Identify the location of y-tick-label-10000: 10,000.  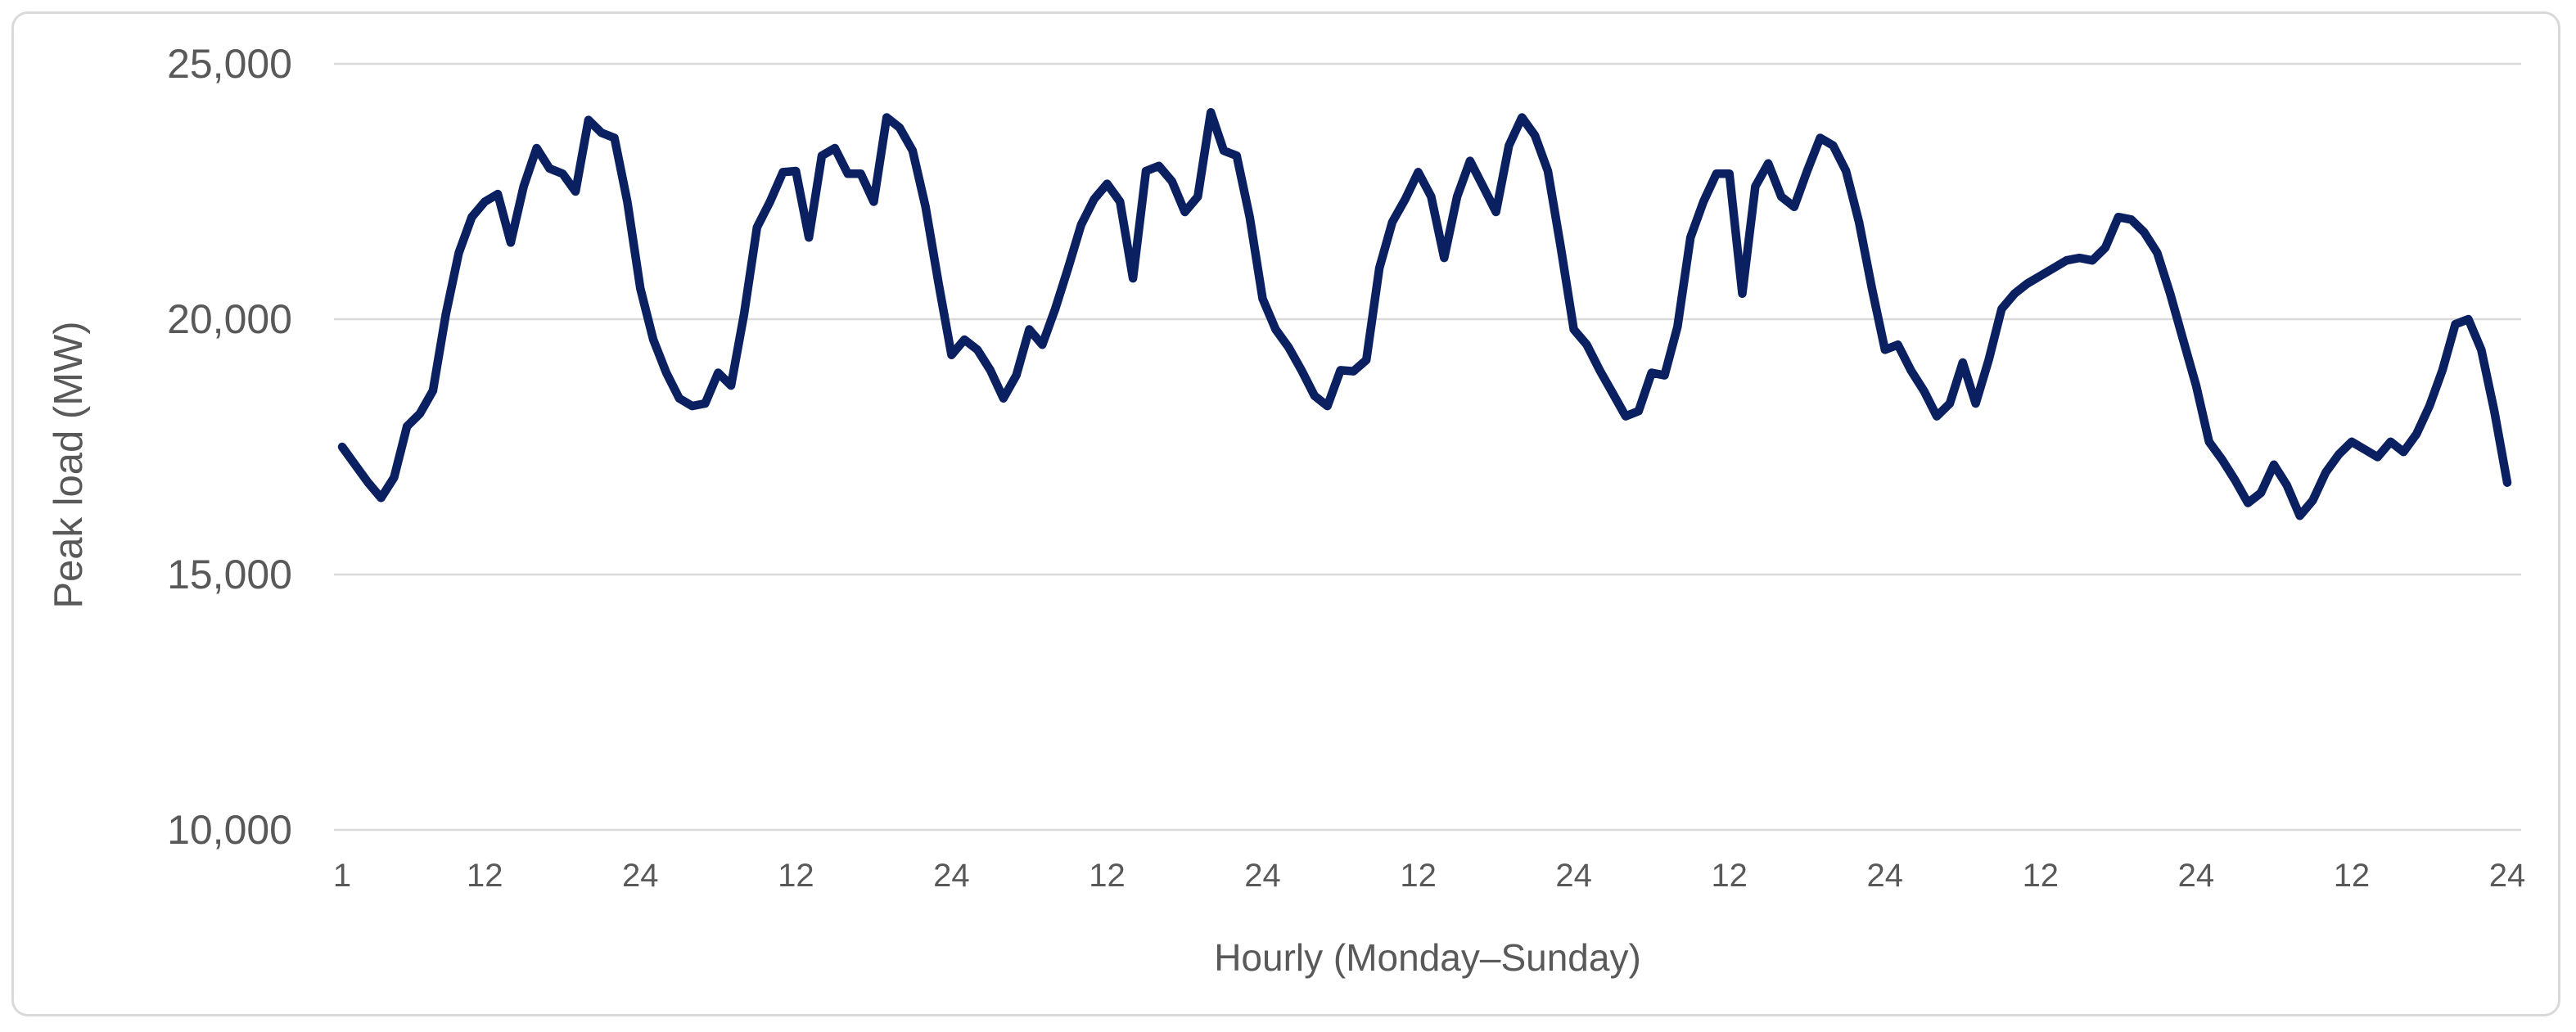
(229, 830).